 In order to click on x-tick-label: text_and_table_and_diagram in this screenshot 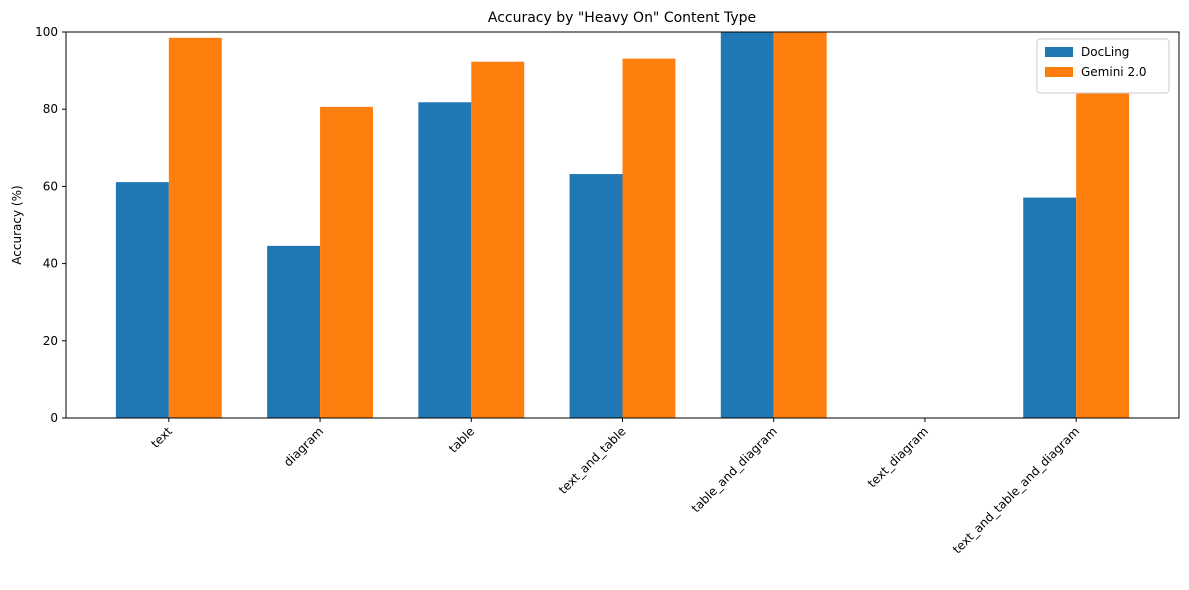, I will do `click(1016, 490)`.